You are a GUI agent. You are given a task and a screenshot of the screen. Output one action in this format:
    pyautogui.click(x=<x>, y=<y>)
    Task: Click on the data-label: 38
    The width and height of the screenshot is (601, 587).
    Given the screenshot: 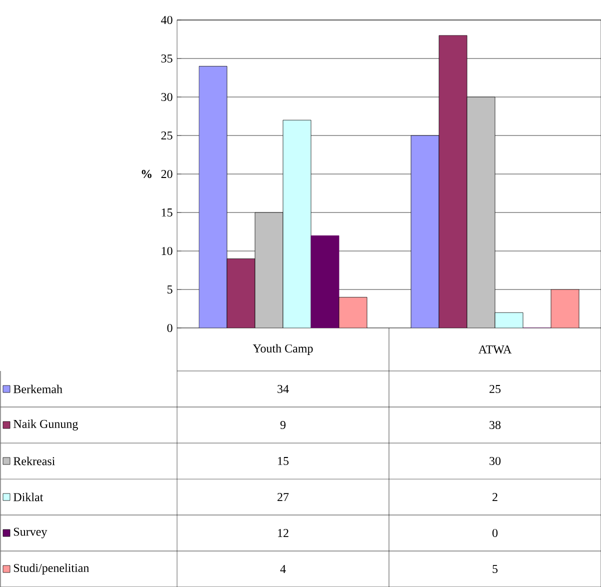 What is the action you would take?
    pyautogui.click(x=495, y=425)
    